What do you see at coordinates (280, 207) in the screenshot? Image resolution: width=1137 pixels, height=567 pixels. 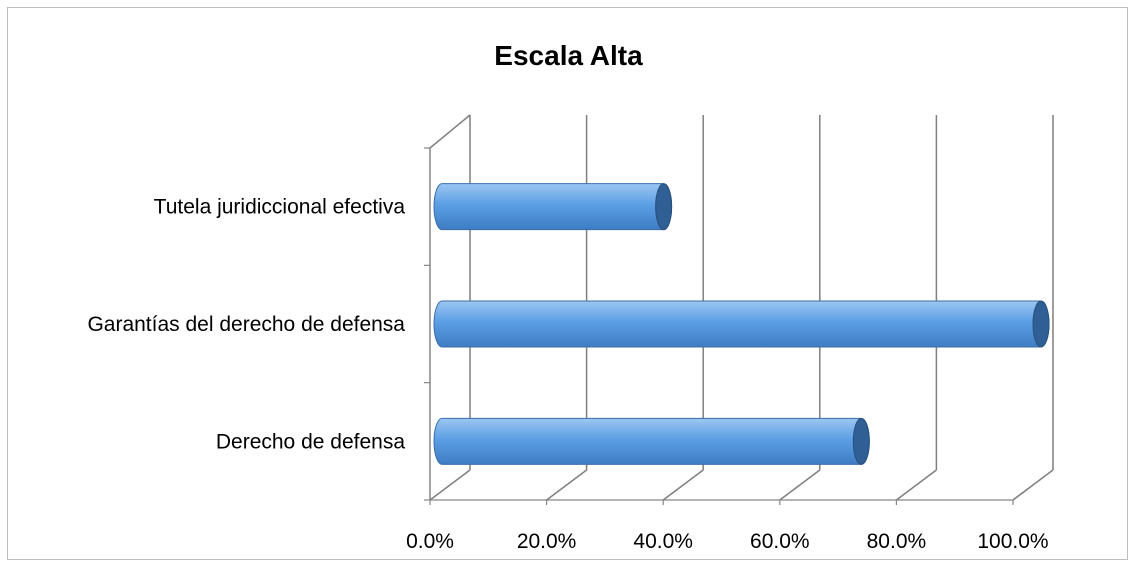 I see `y-category-label: Tutela juridiccional efectiva` at bounding box center [280, 207].